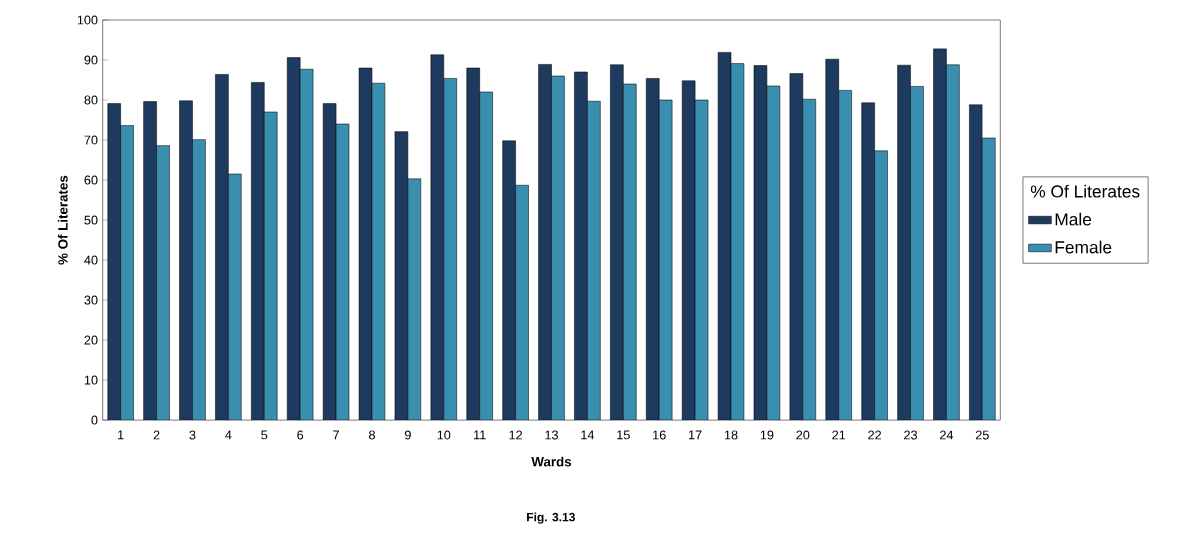  Describe the element at coordinates (91, 100) in the screenshot. I see `y-tick-label: 80` at that location.